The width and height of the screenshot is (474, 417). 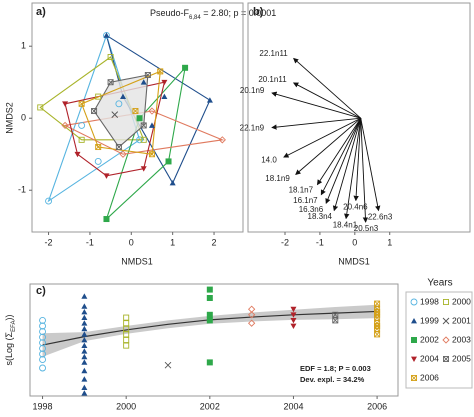 I want to click on annotation-text: Pseudo-F, so click(x=170, y=13).